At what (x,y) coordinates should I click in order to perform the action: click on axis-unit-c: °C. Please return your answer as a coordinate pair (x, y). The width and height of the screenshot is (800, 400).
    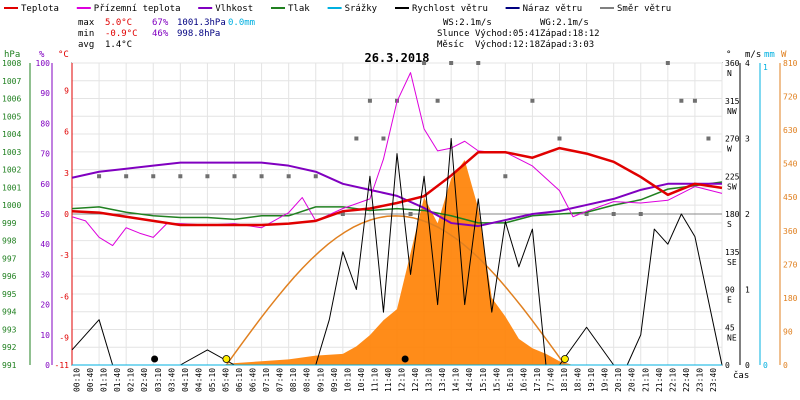
    Looking at the image, I should click on (63, 55).